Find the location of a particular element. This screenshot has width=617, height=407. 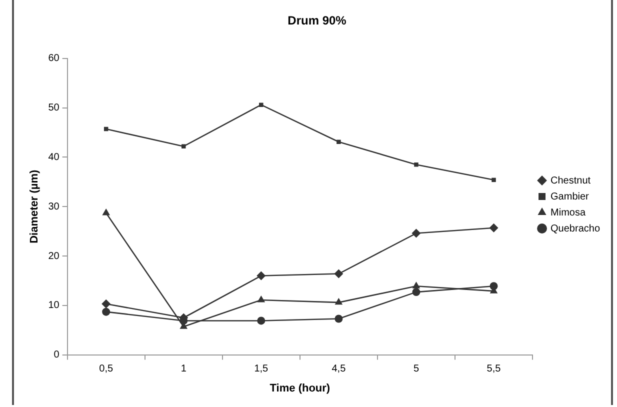

legend-label: Chestnut is located at coordinates (570, 180).